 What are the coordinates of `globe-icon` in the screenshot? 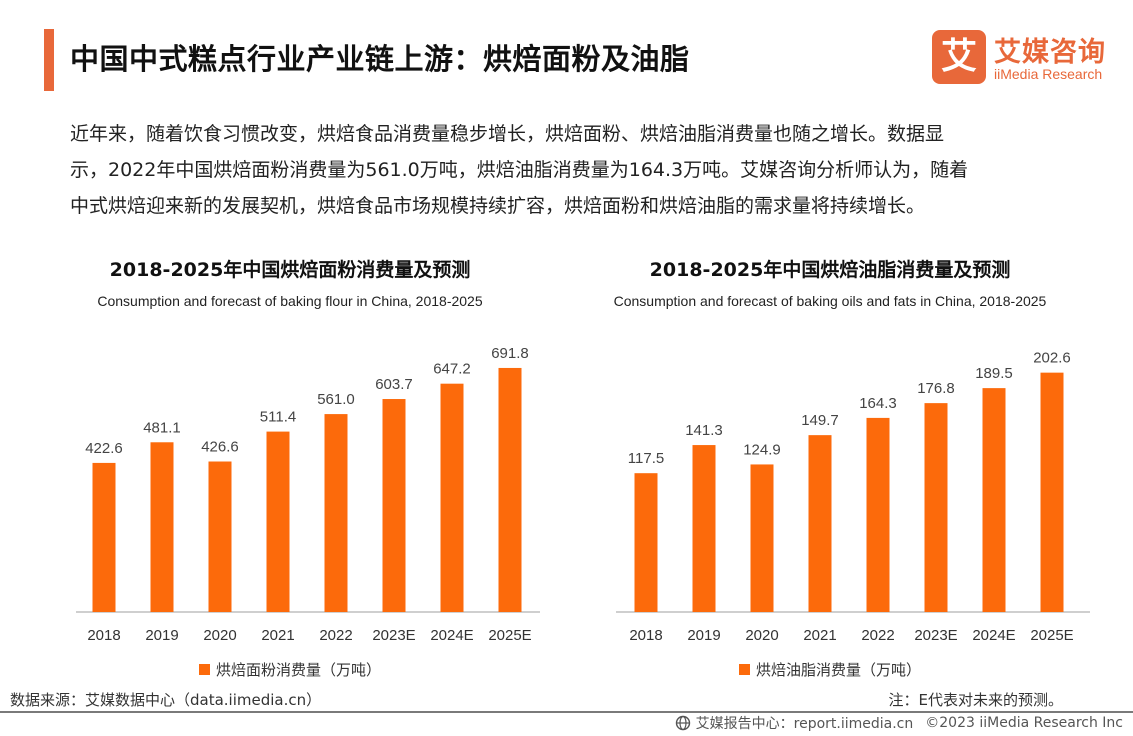 It's located at (682, 723).